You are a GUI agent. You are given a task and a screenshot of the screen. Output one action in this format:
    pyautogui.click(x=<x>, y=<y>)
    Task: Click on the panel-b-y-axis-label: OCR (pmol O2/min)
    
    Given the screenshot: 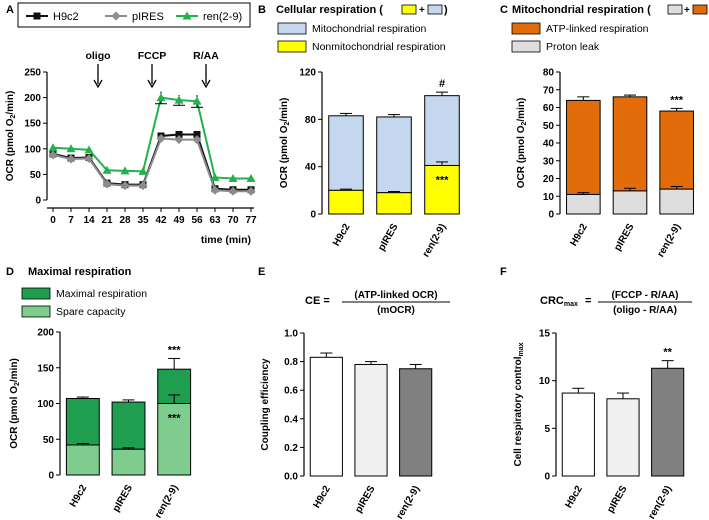 What is the action you would take?
    pyautogui.click(x=285, y=143)
    